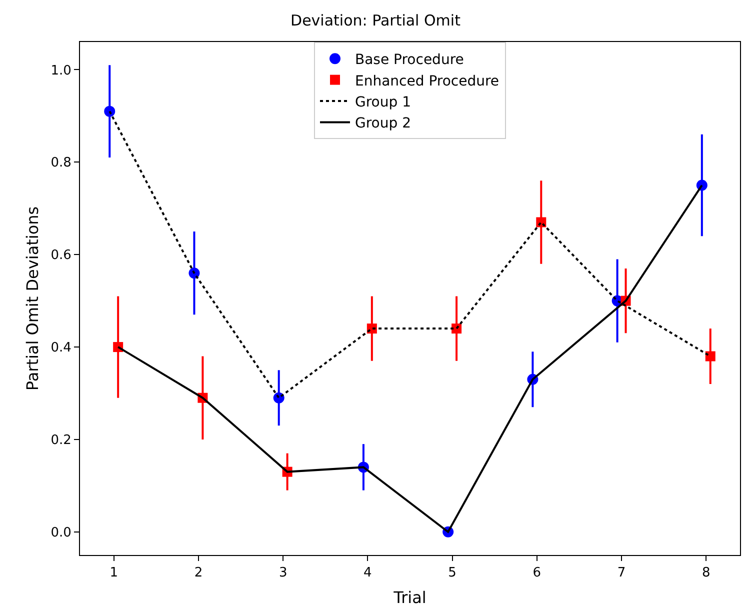  Describe the element at coordinates (375, 21) in the screenshot. I see `chart-title: Deviation: Partial Omit` at that location.